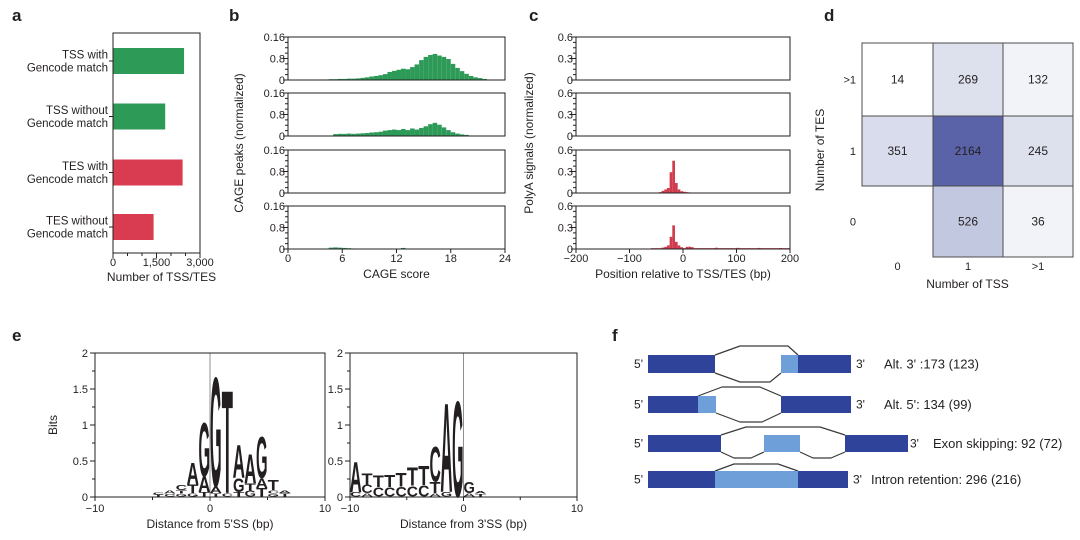 The width and height of the screenshot is (1080, 540). I want to click on category-label: TES without Gencode match, so click(68, 228).